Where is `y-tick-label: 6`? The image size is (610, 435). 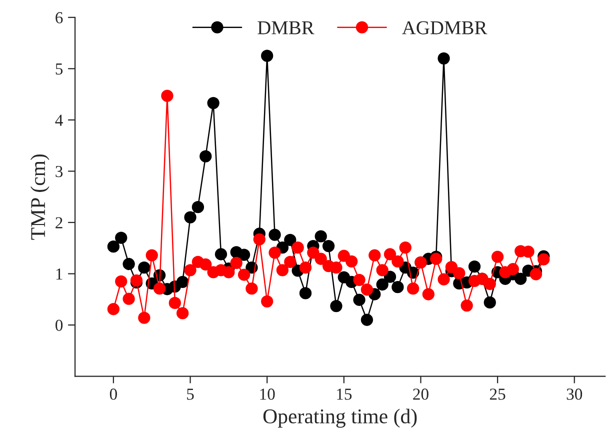 y-tick-label: 6 is located at coordinates (59, 18).